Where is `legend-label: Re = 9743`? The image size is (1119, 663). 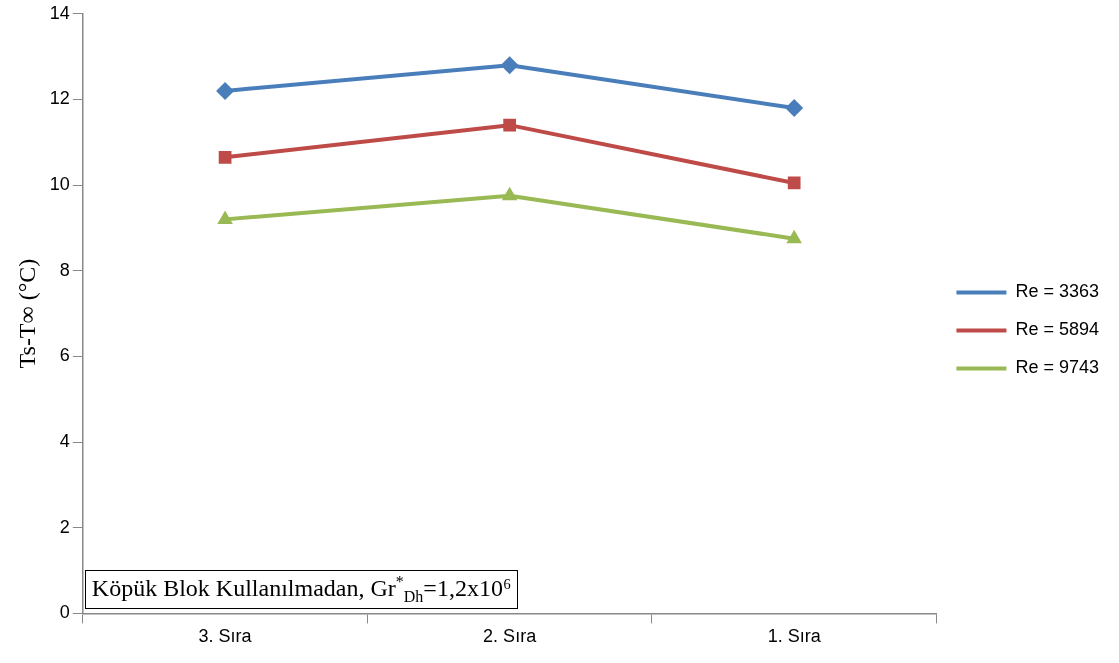
legend-label: Re = 9743 is located at coordinates (1057, 367).